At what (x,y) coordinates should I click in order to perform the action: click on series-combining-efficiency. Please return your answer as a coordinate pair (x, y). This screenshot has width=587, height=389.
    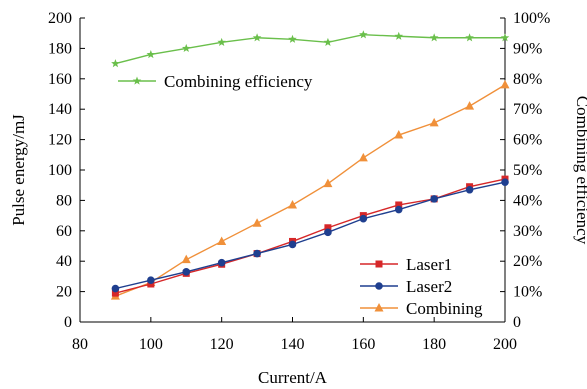
    Looking at the image, I should click on (310, 49).